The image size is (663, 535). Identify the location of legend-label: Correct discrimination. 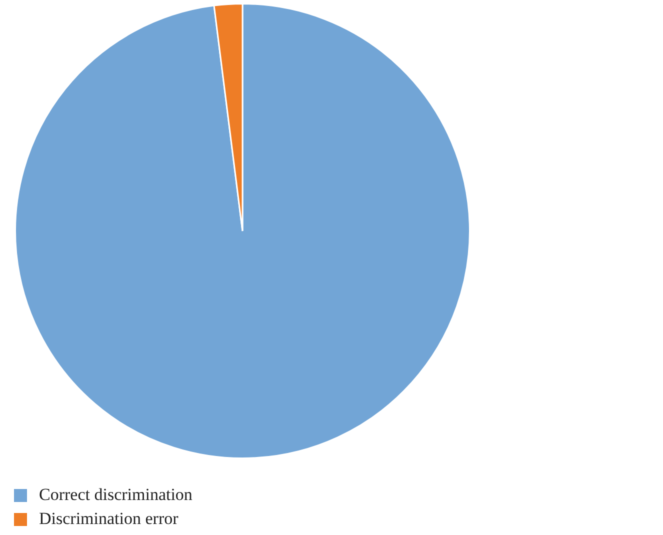
(115, 495).